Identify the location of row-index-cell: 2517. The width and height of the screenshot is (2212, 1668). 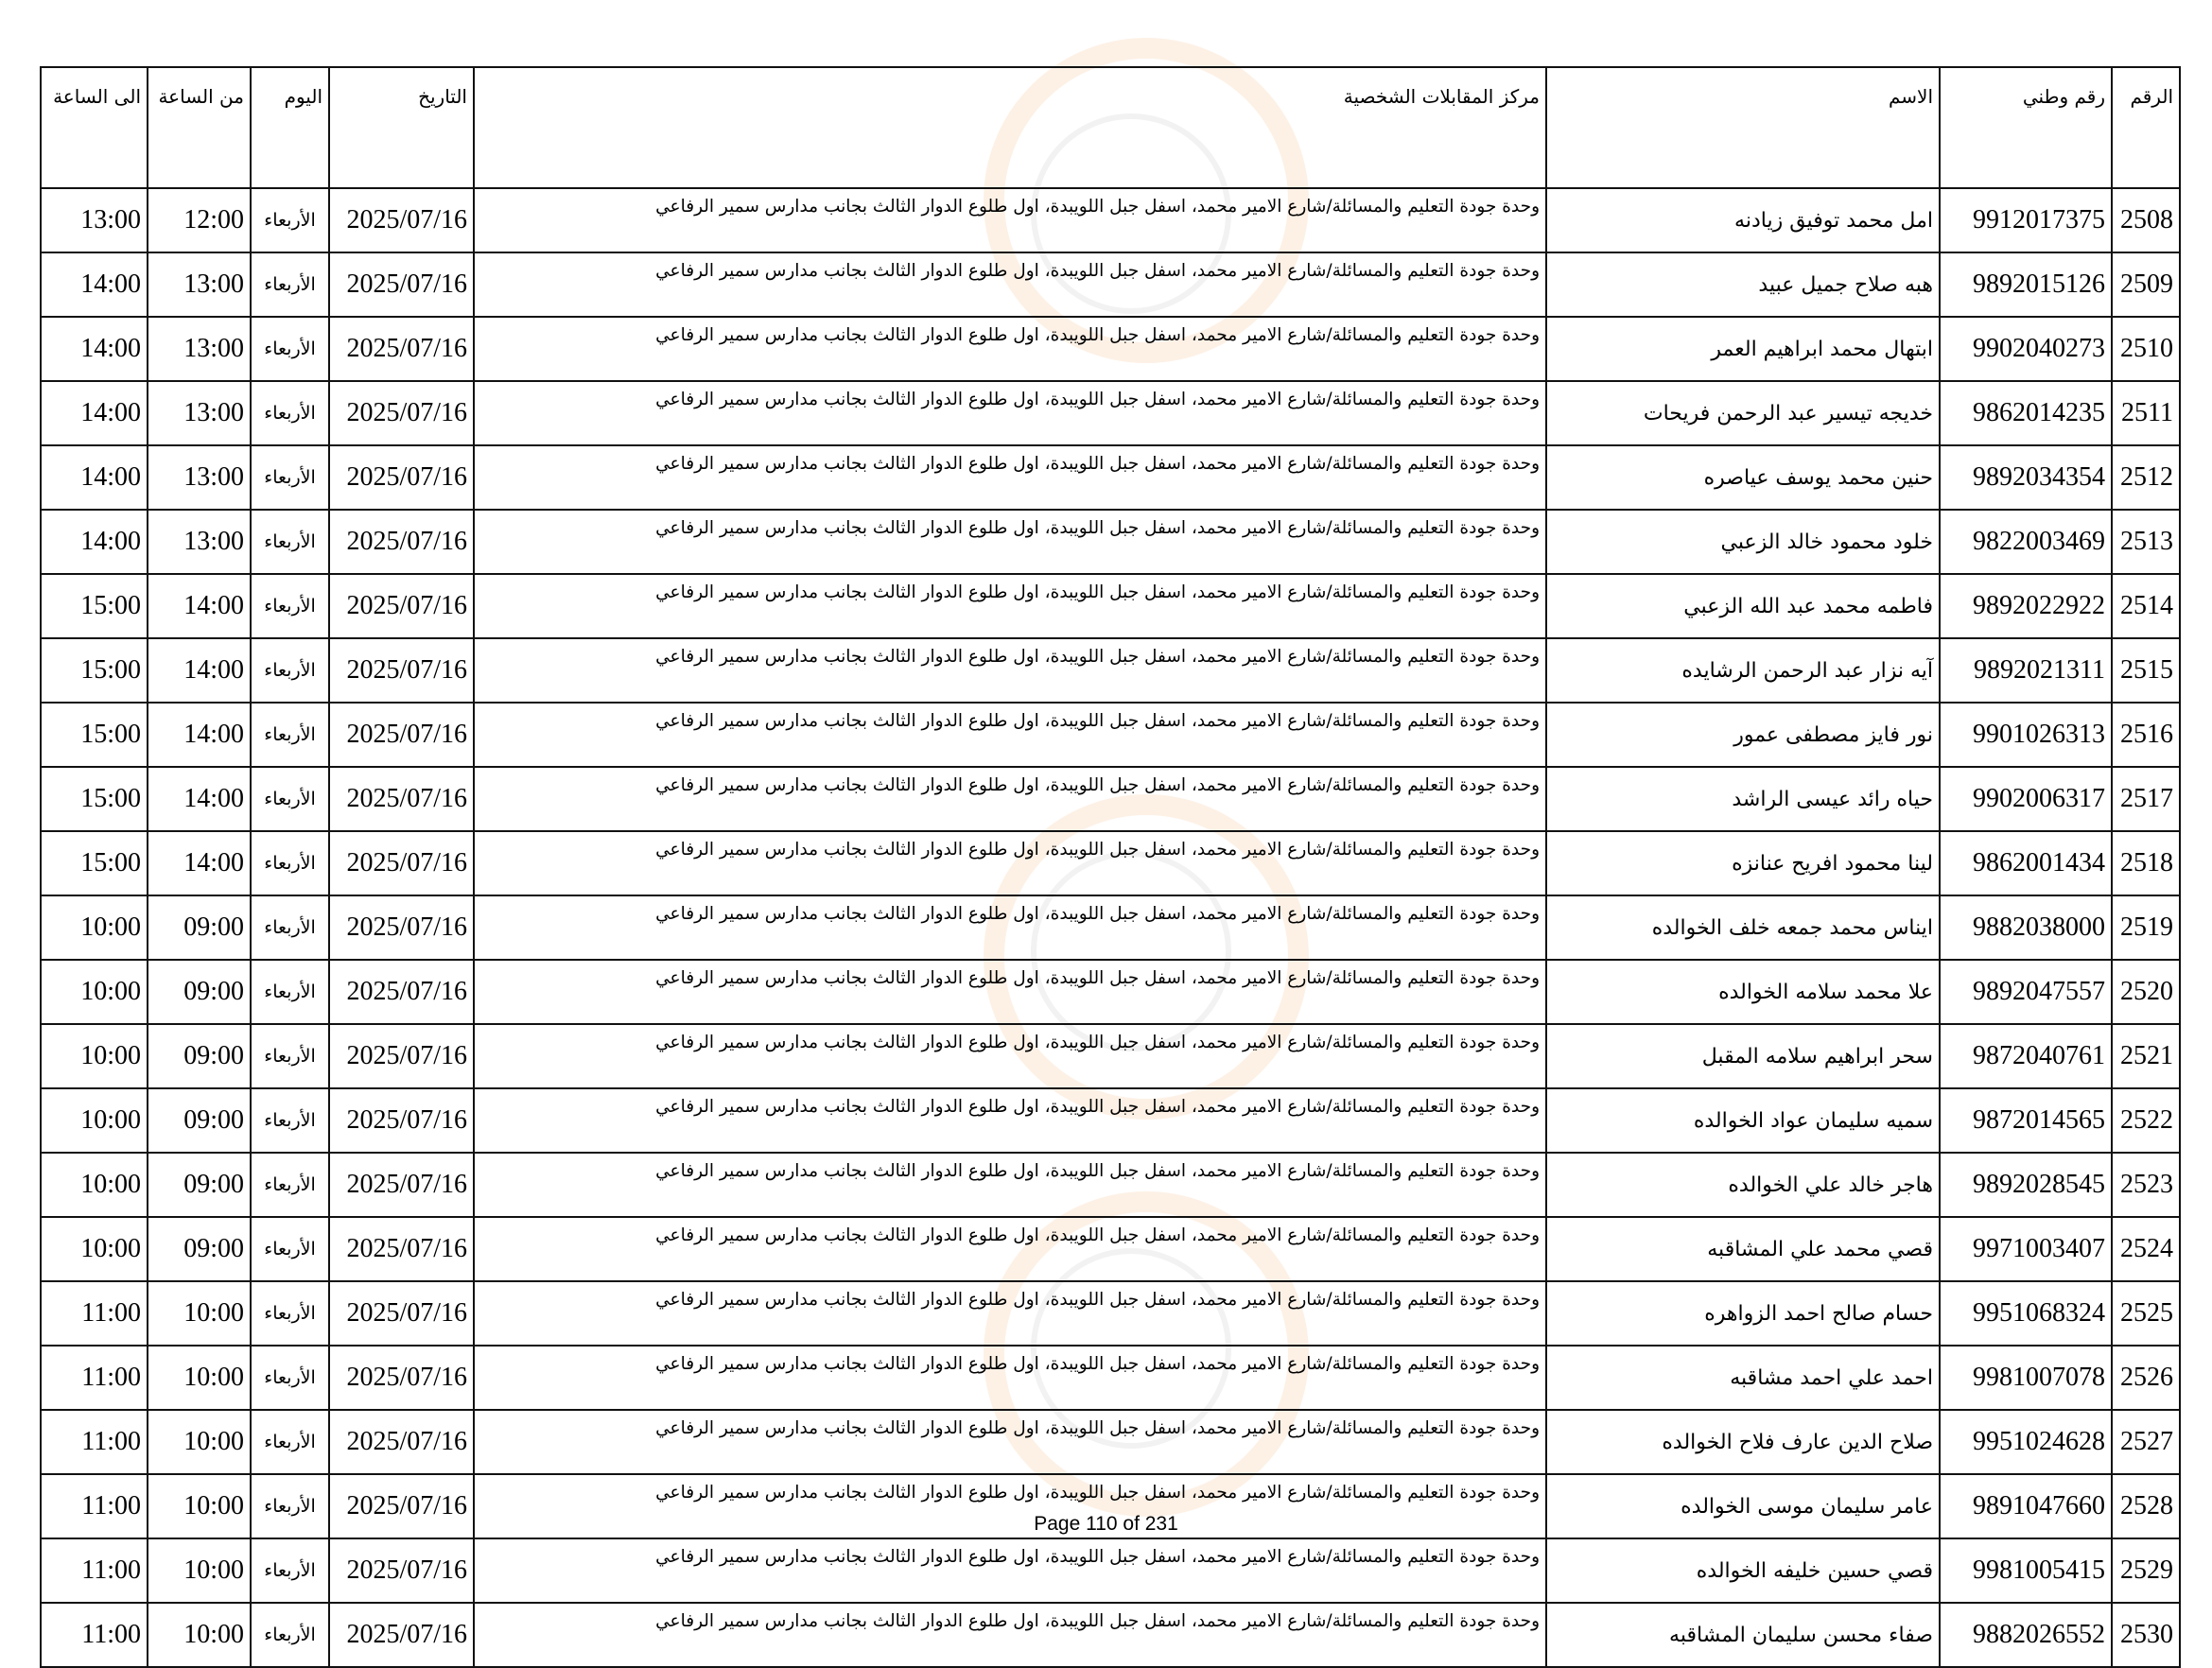
(2146, 799).